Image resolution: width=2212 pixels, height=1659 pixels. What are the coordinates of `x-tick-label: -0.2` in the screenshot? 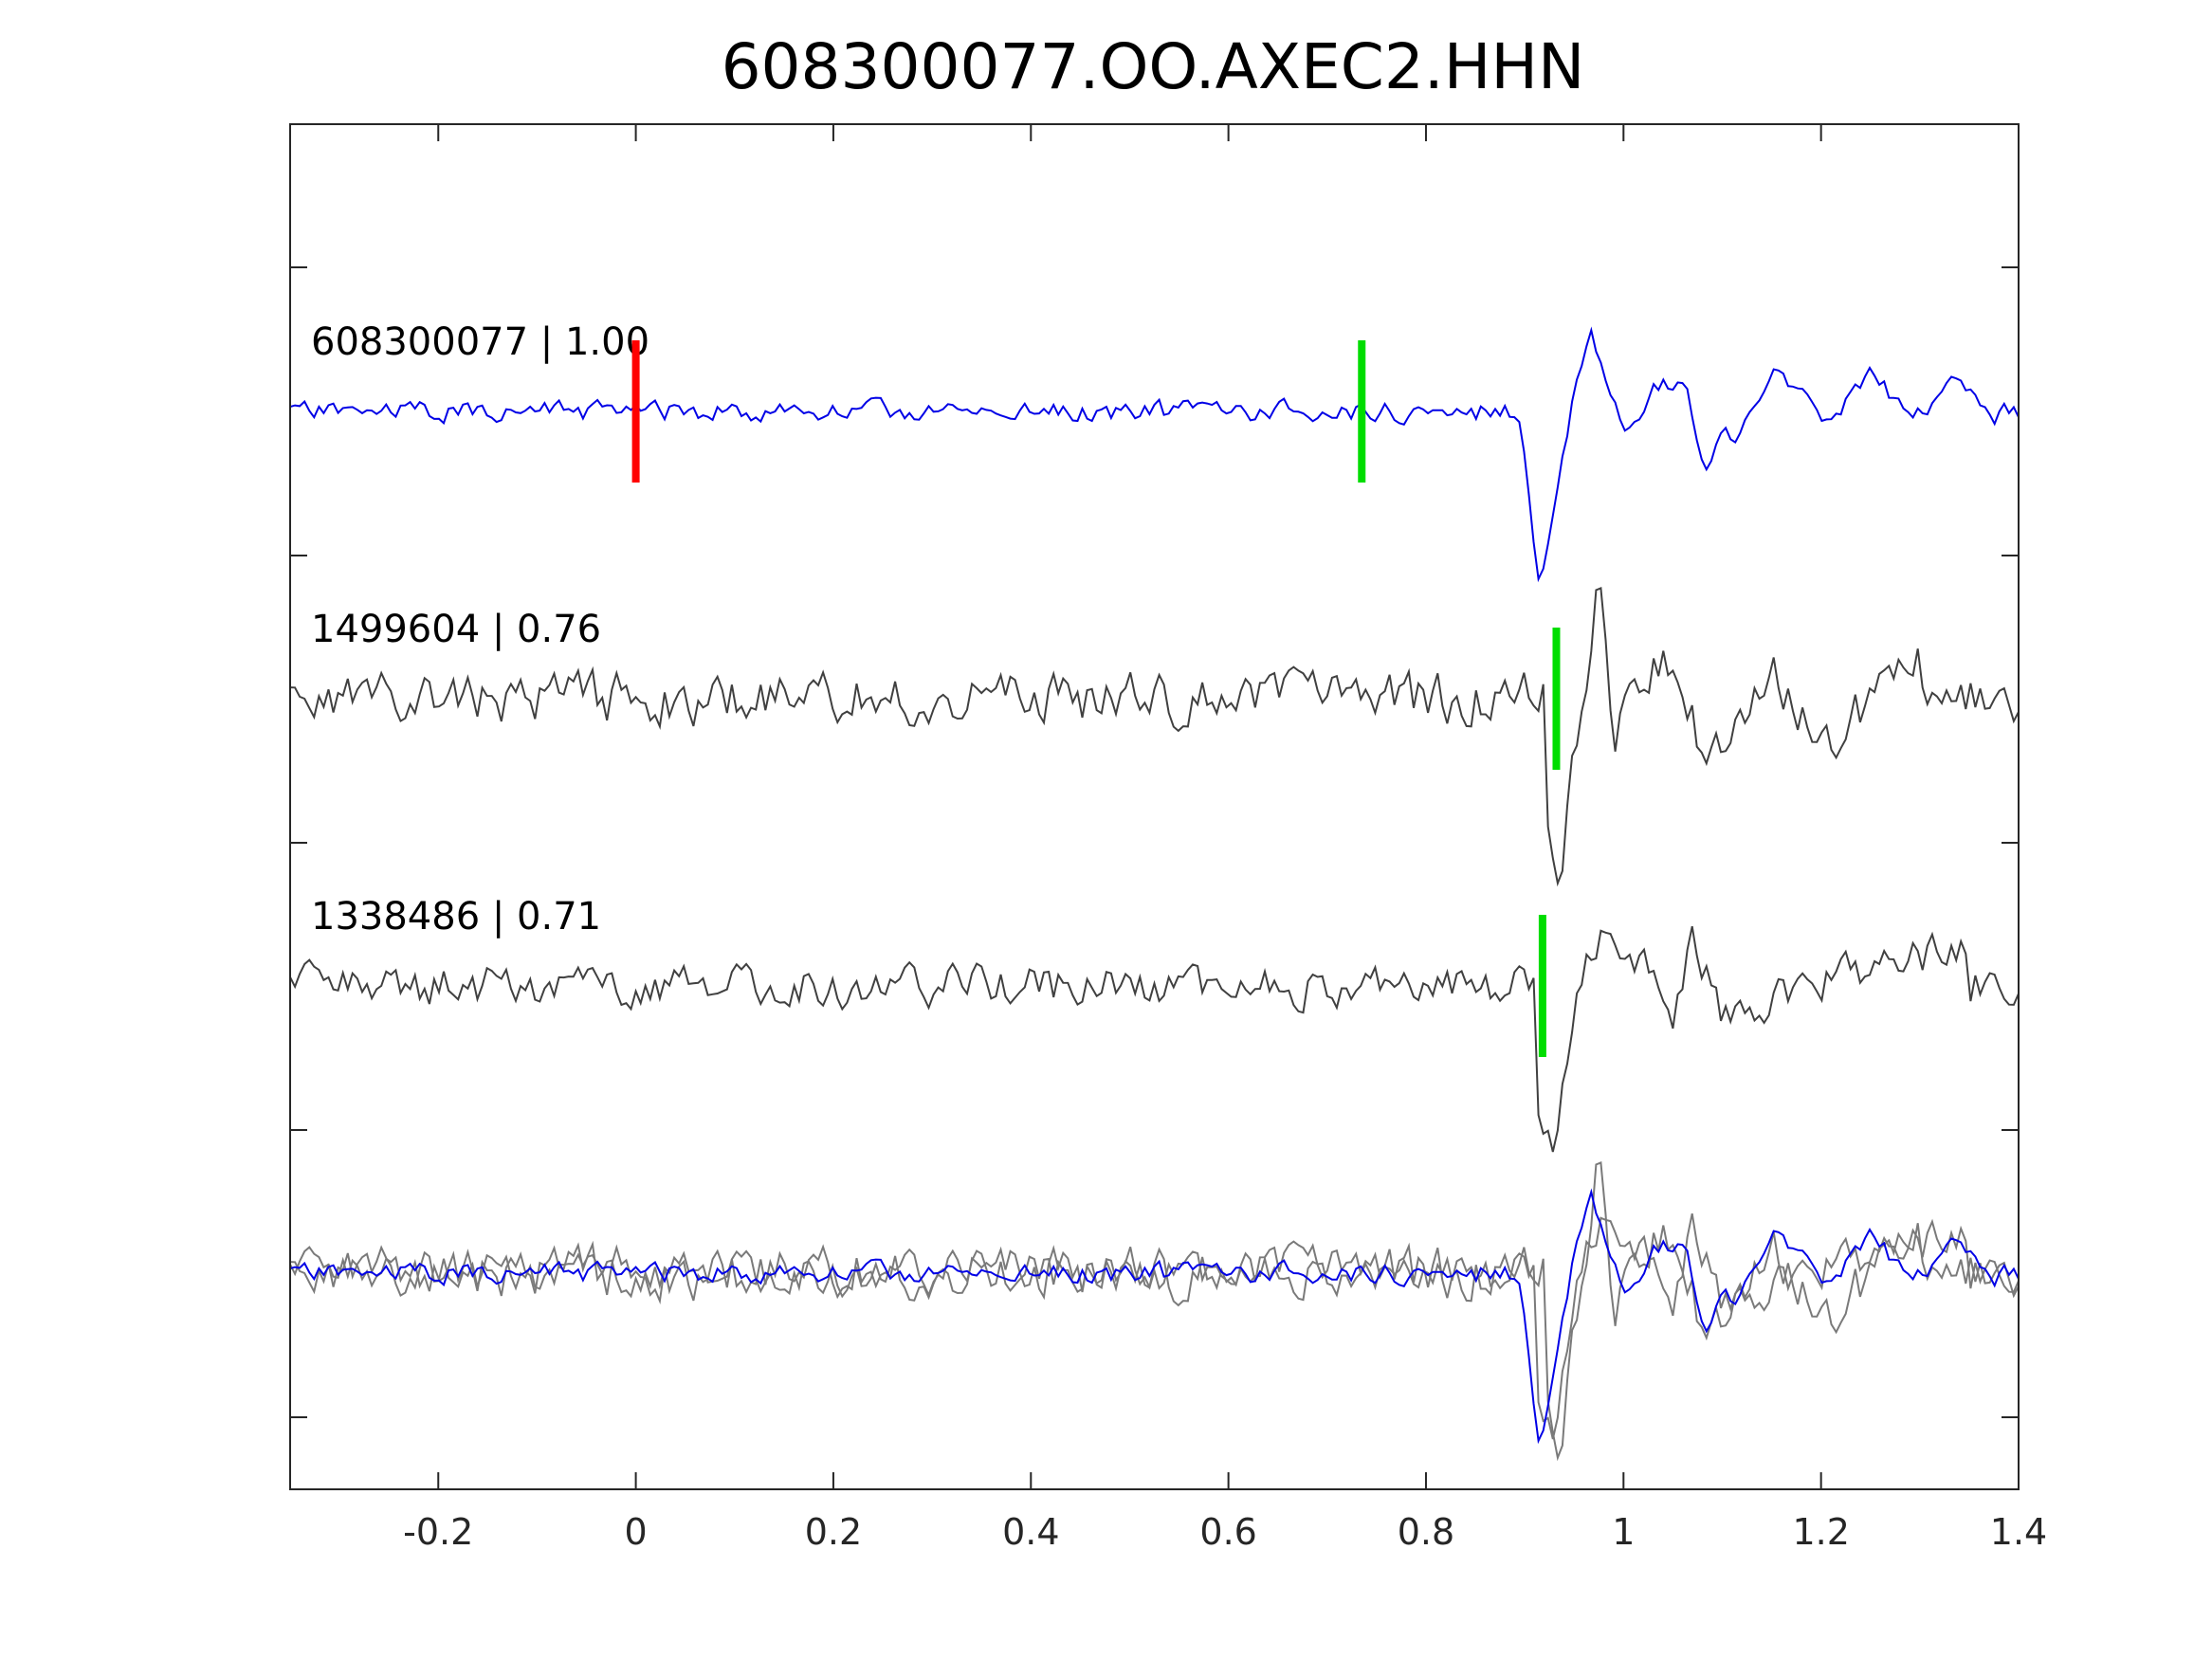 It's located at (438, 1532).